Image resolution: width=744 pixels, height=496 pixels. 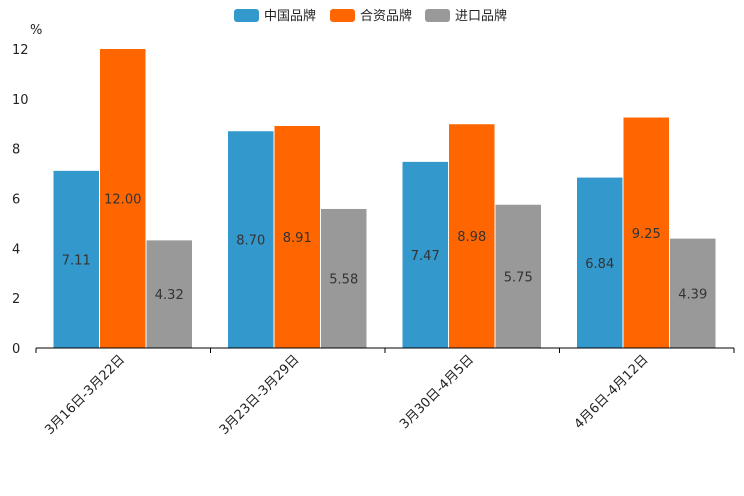 I want to click on legend-item: 合资品牌, so click(x=371, y=16).